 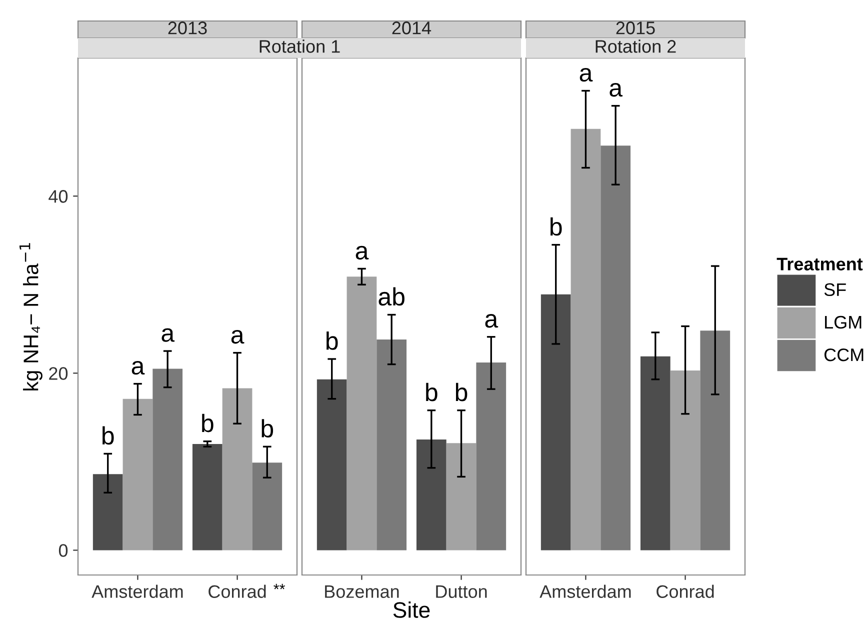 What do you see at coordinates (461, 591) in the screenshot?
I see `x-tick-label: Dutton` at bounding box center [461, 591].